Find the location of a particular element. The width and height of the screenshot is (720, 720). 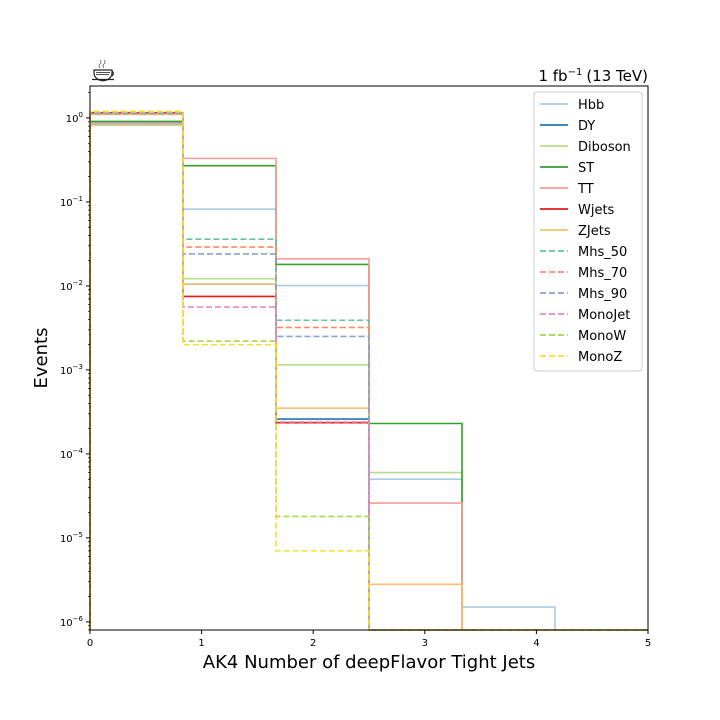

x-tick-label: 1 is located at coordinates (201, 643).